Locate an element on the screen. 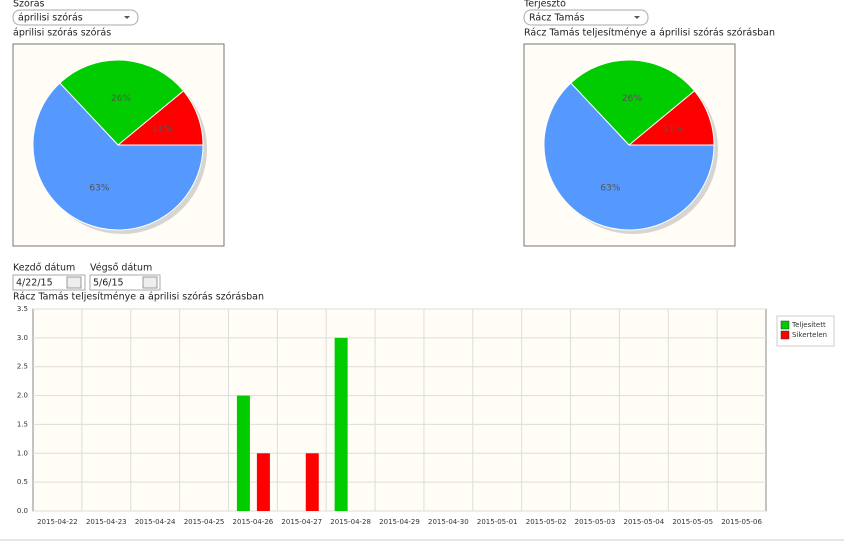  date-value: 5/6/15 is located at coordinates (108, 283).